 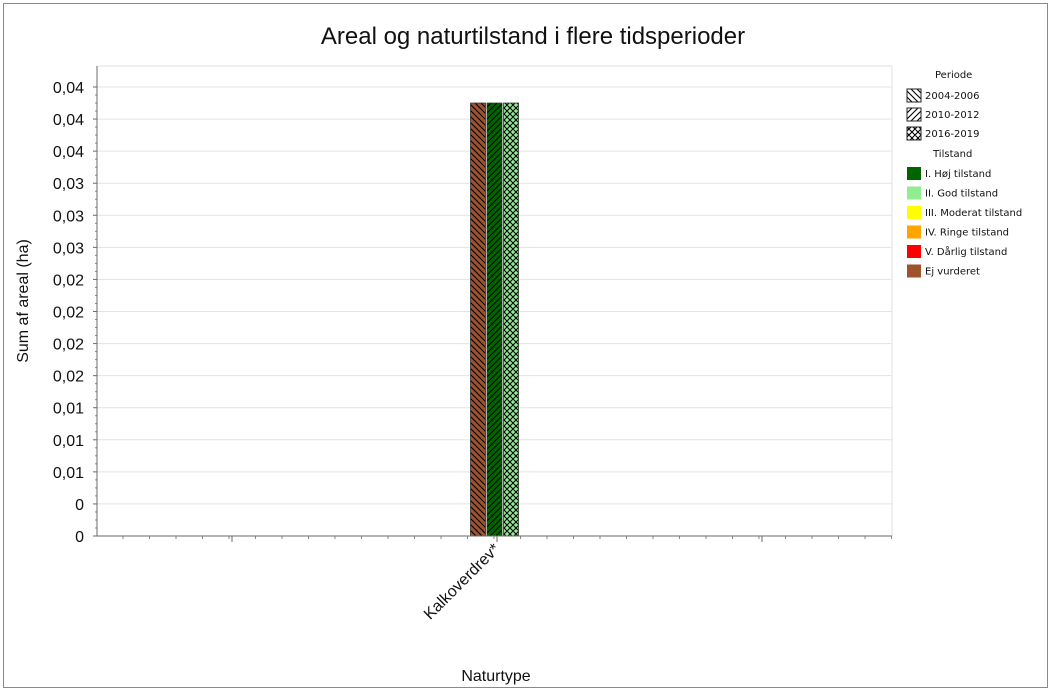 What do you see at coordinates (961, 194) in the screenshot?
I see `legend-condition-label: II. God tilstand` at bounding box center [961, 194].